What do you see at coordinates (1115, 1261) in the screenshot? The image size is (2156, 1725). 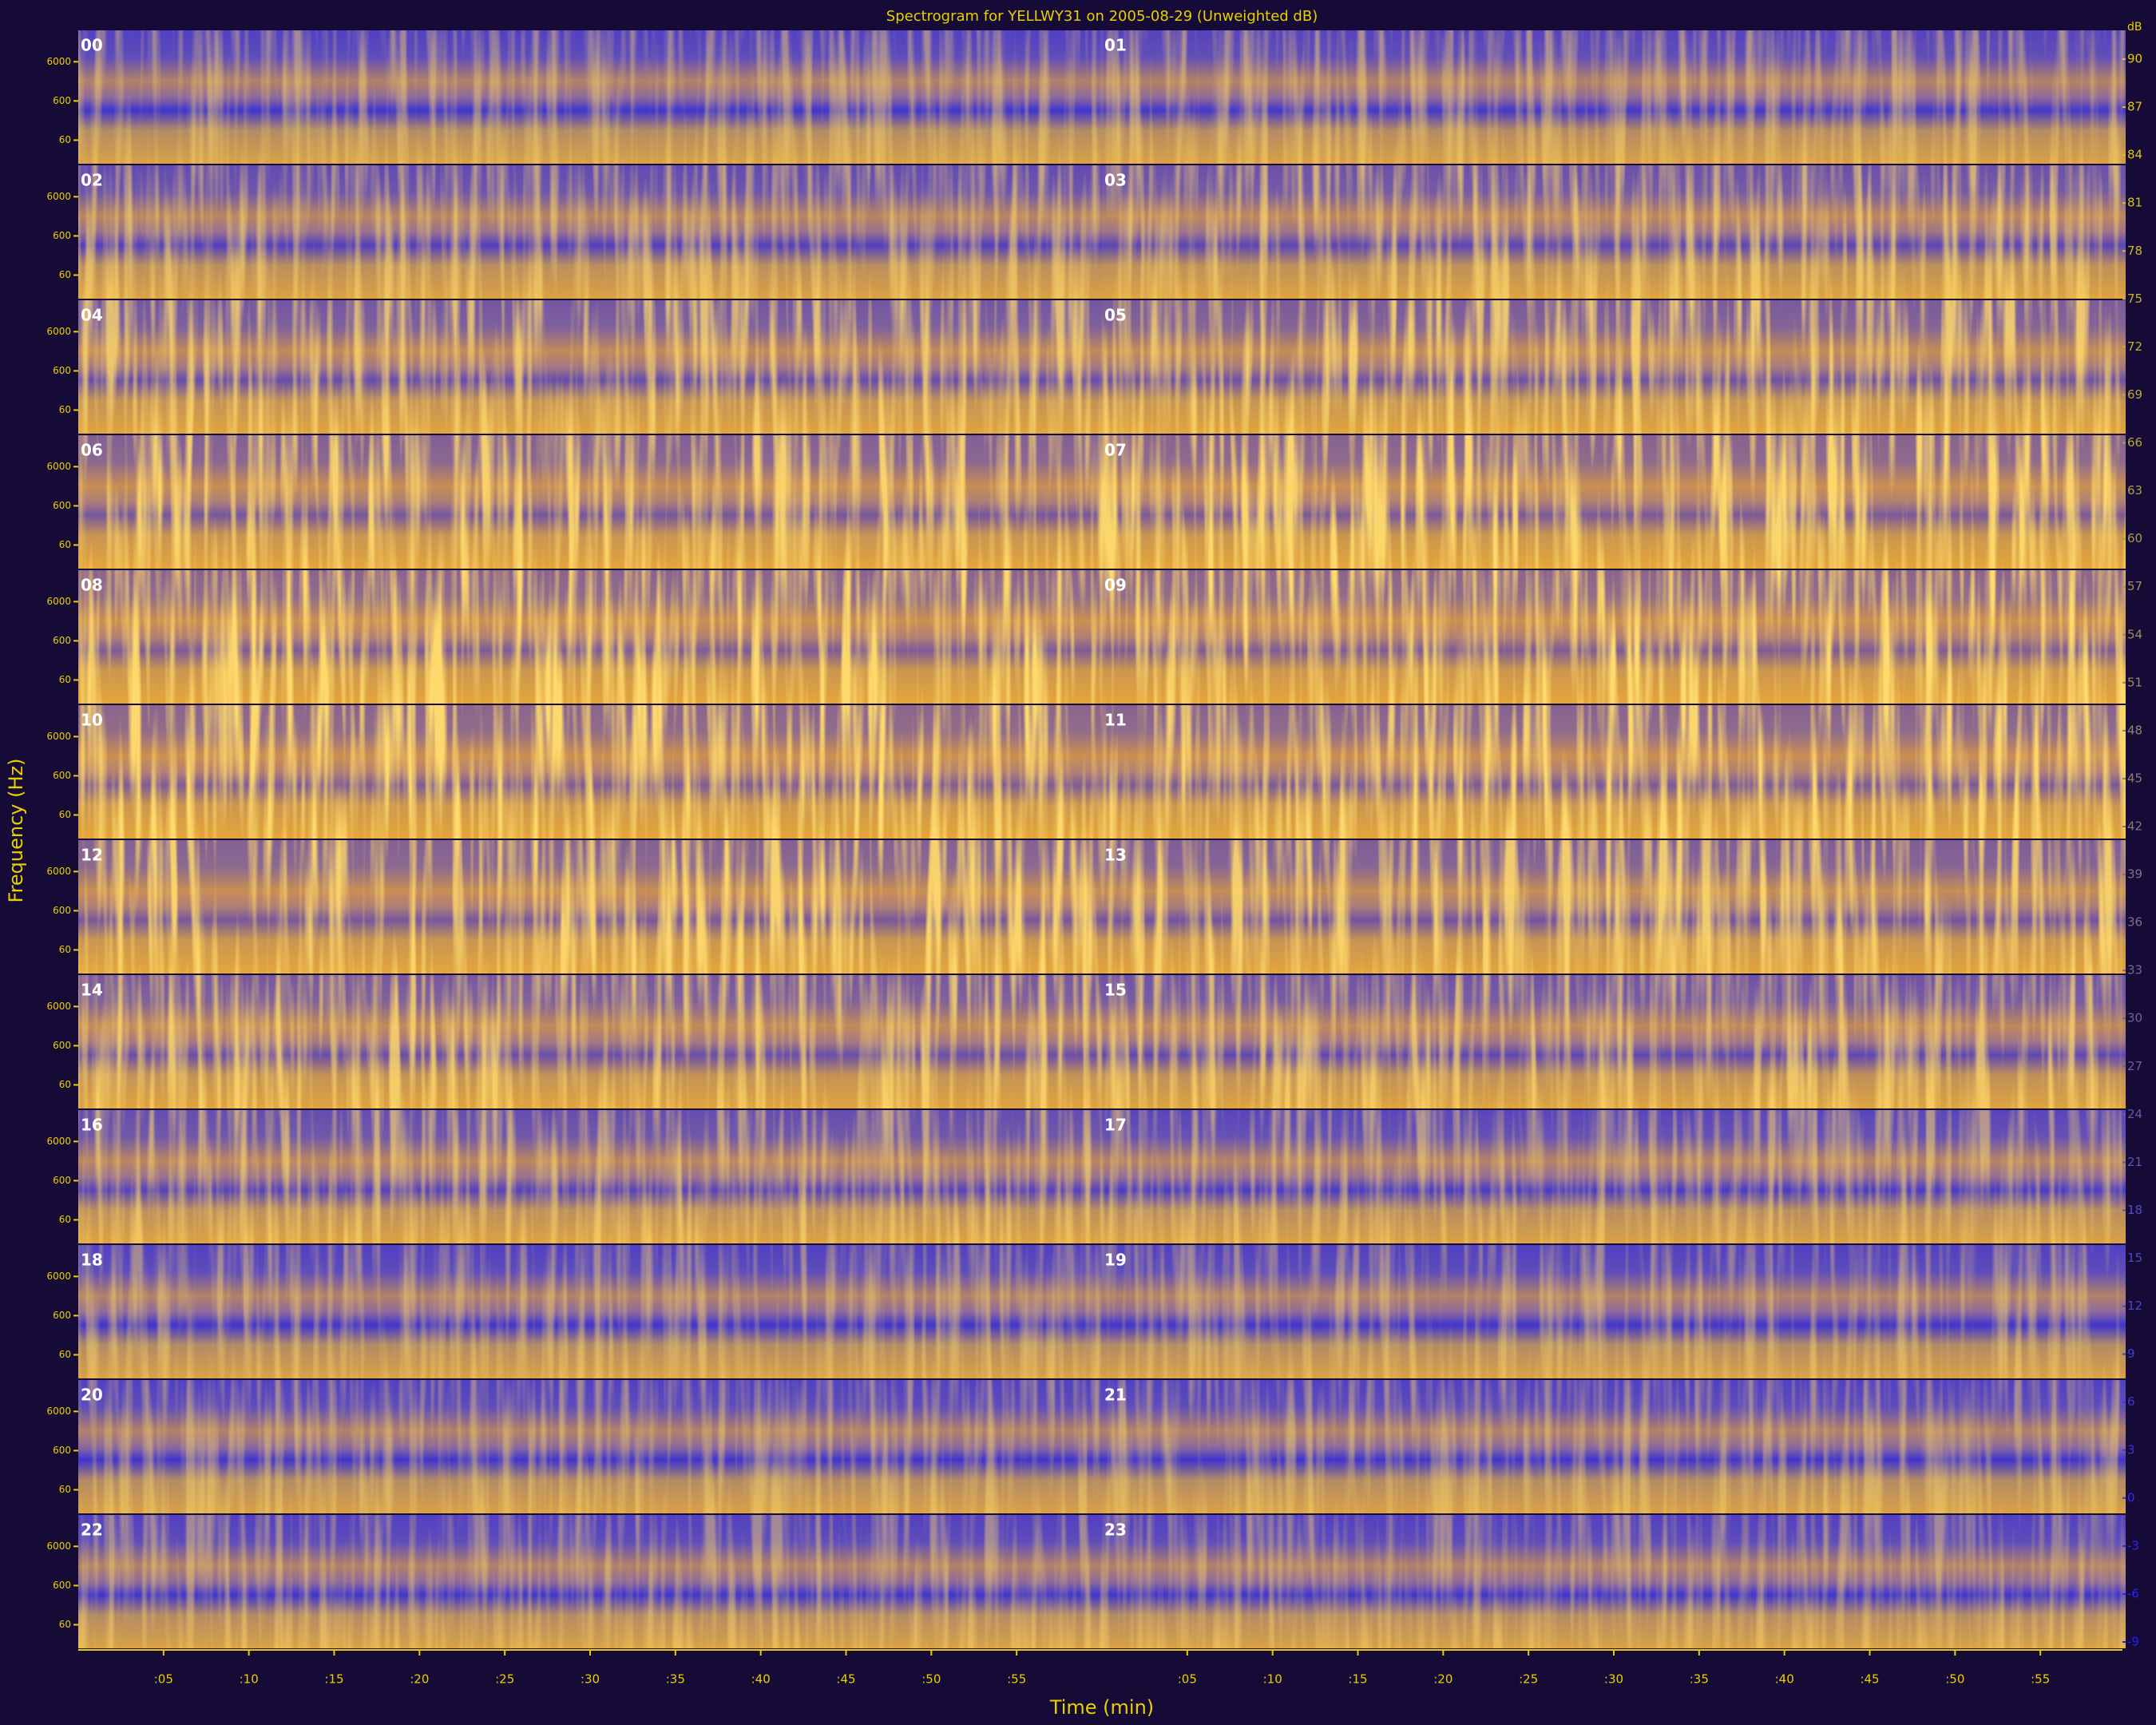 I see `hour-label: 19` at bounding box center [1115, 1261].